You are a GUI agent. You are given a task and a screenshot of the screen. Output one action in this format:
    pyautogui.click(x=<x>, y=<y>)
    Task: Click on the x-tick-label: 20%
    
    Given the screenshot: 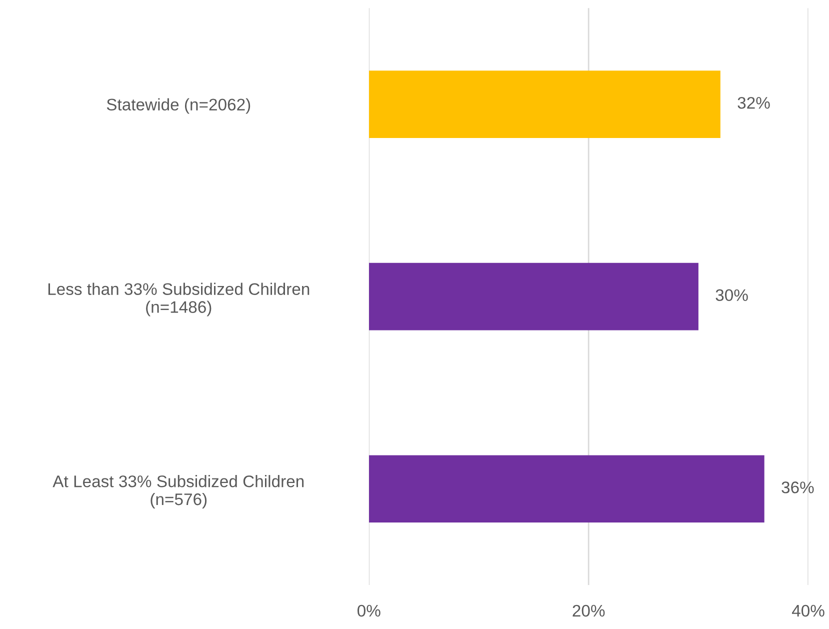 What is the action you would take?
    pyautogui.click(x=588, y=610)
    